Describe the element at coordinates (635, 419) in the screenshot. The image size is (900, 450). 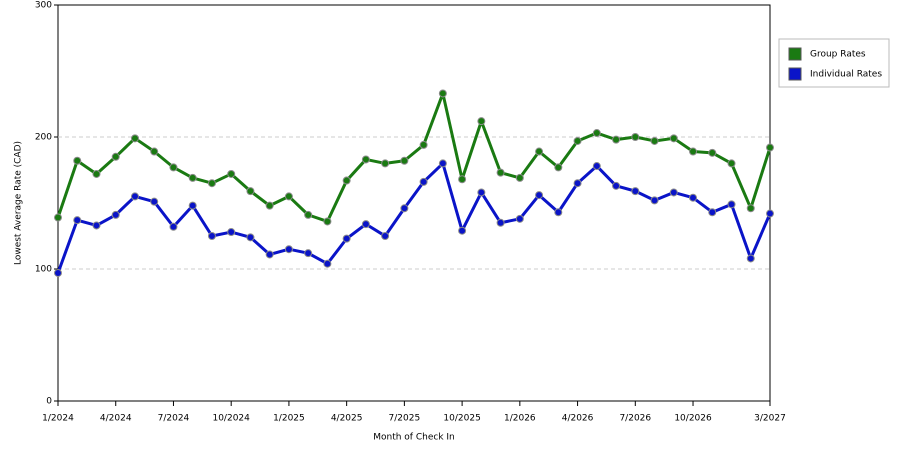
I see `x-tick-label: 7/2026` at that location.